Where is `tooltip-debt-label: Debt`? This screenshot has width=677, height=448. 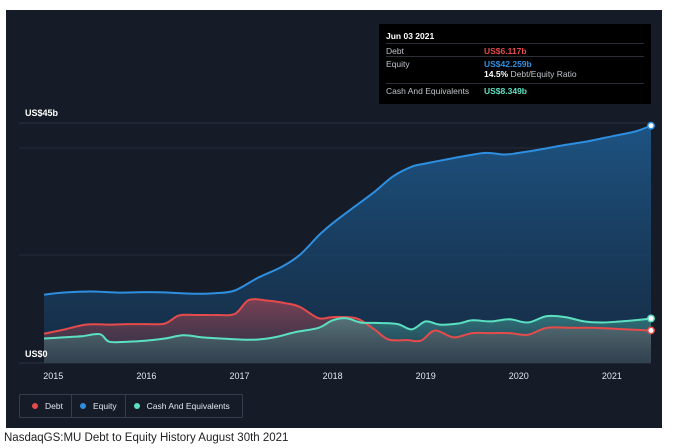 tooltip-debt-label: Debt is located at coordinates (395, 51).